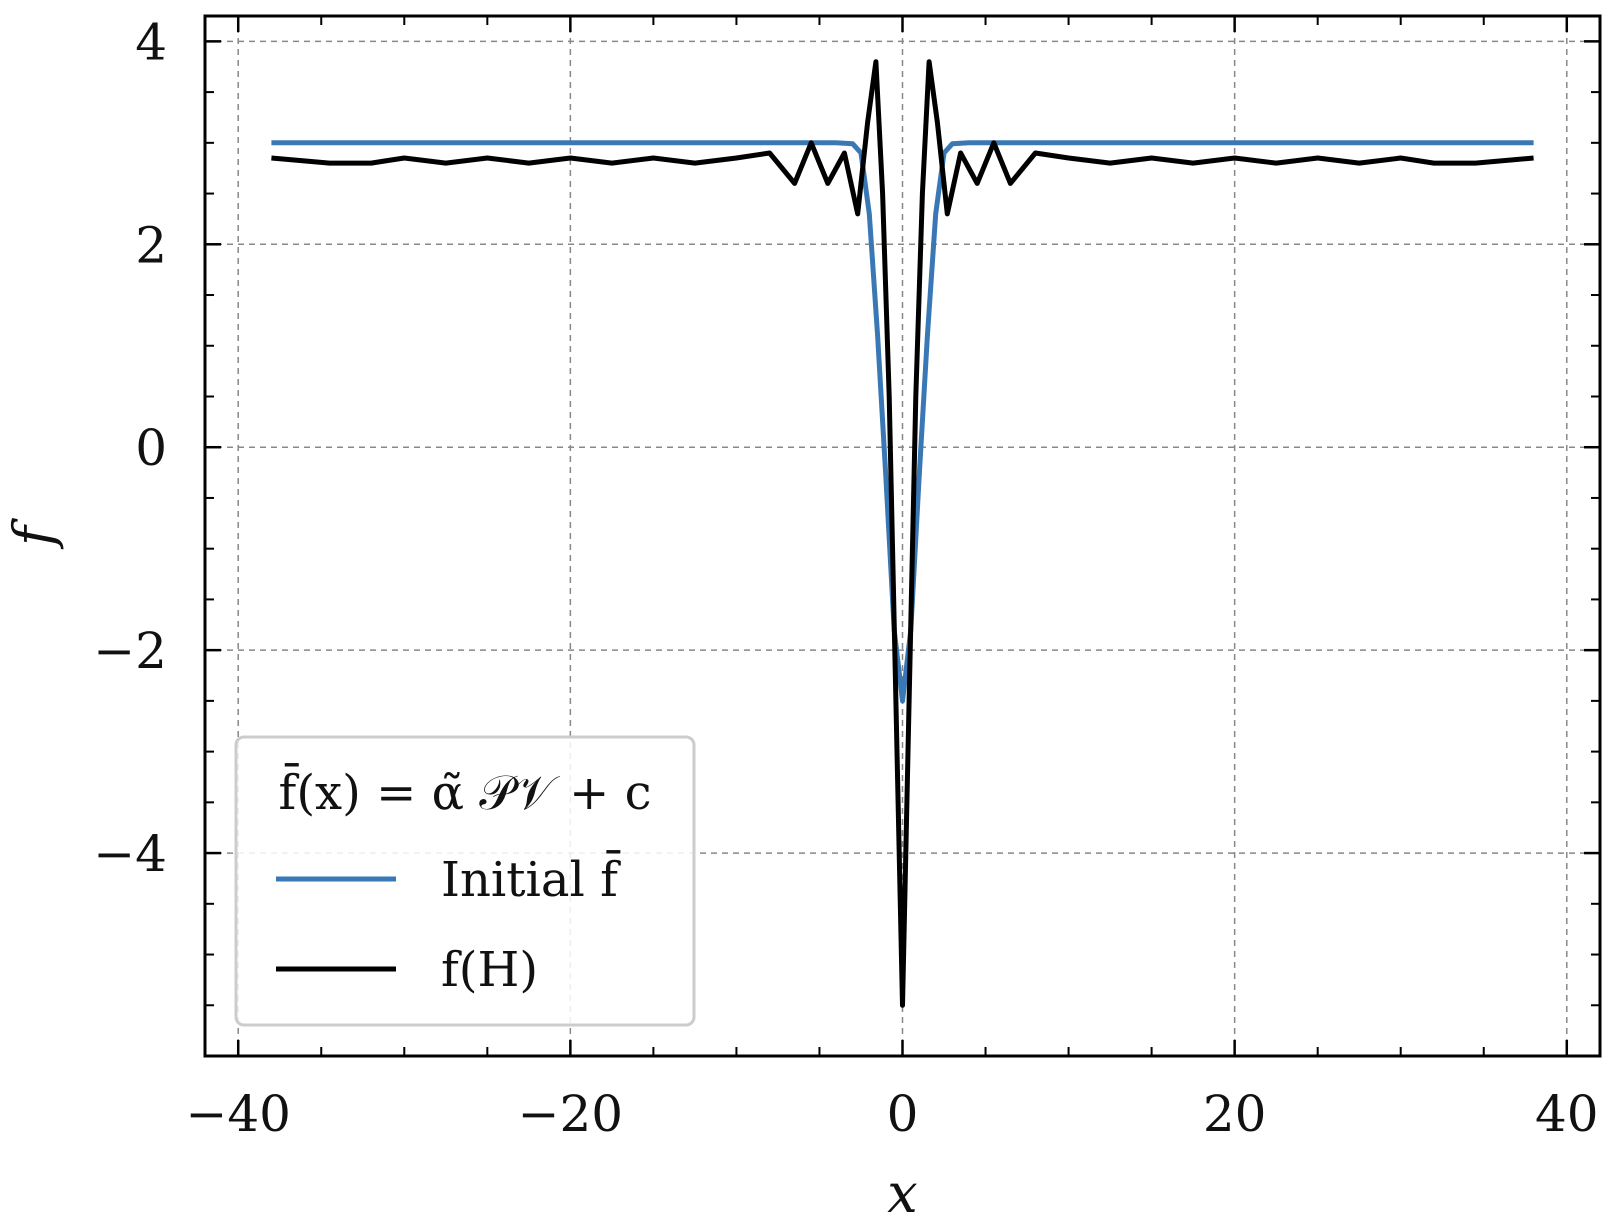  What do you see at coordinates (571, 1114) in the screenshot?
I see `x-tick-label: −20` at bounding box center [571, 1114].